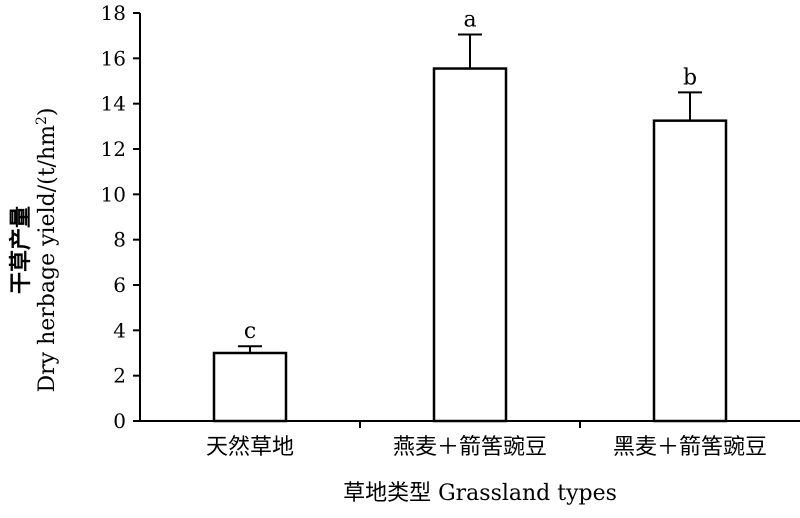 The width and height of the screenshot is (800, 518). Describe the element at coordinates (470, 447) in the screenshot. I see `category-label: 燕麦＋箭筈豌豆` at that location.